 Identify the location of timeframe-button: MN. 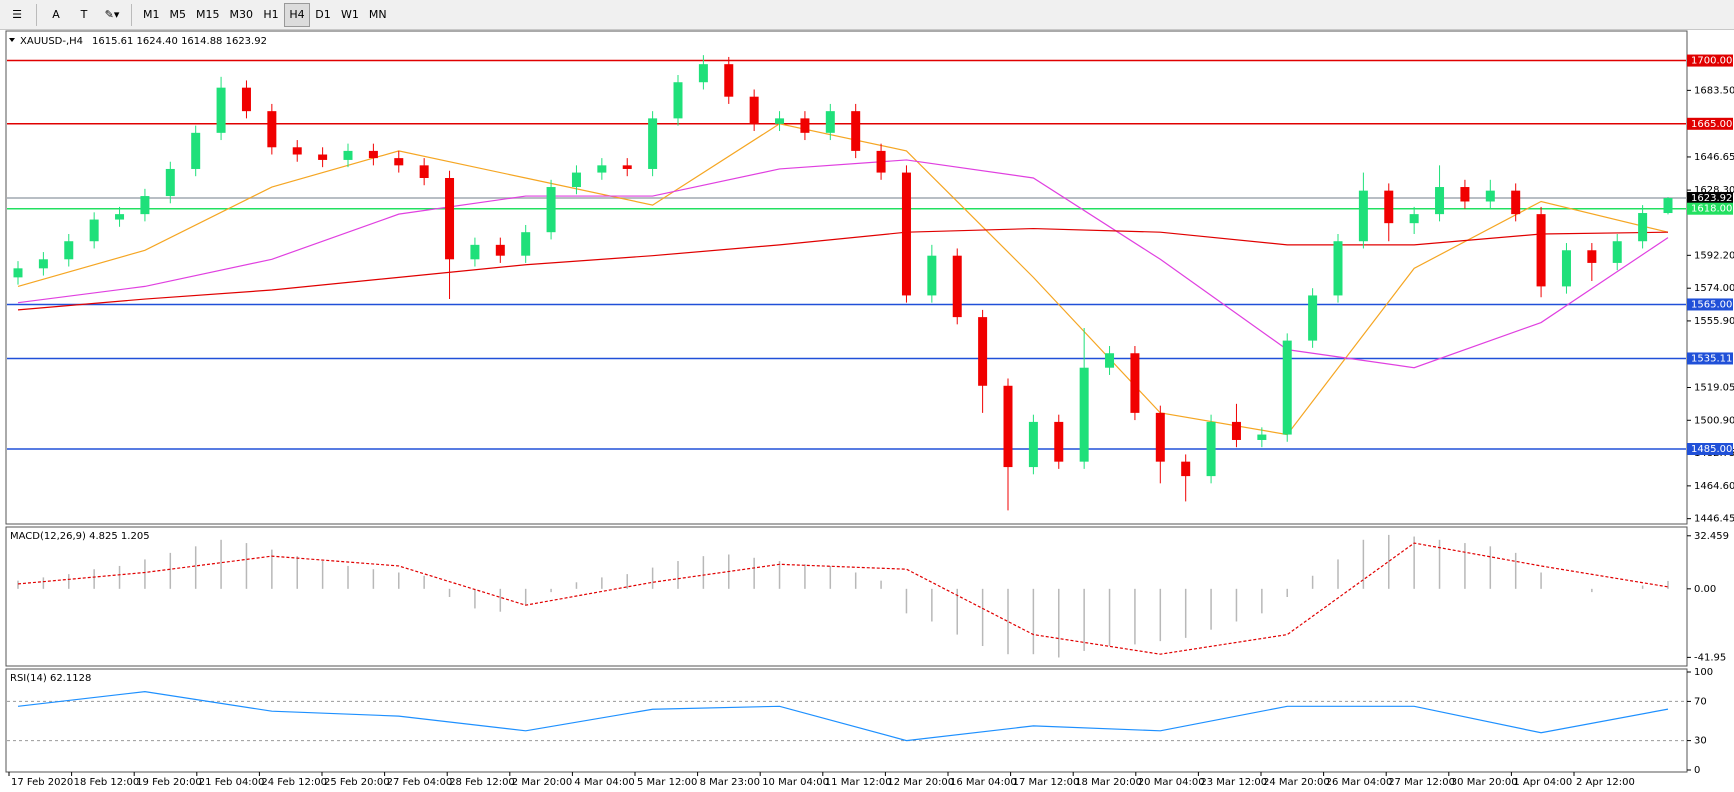
(378, 15).